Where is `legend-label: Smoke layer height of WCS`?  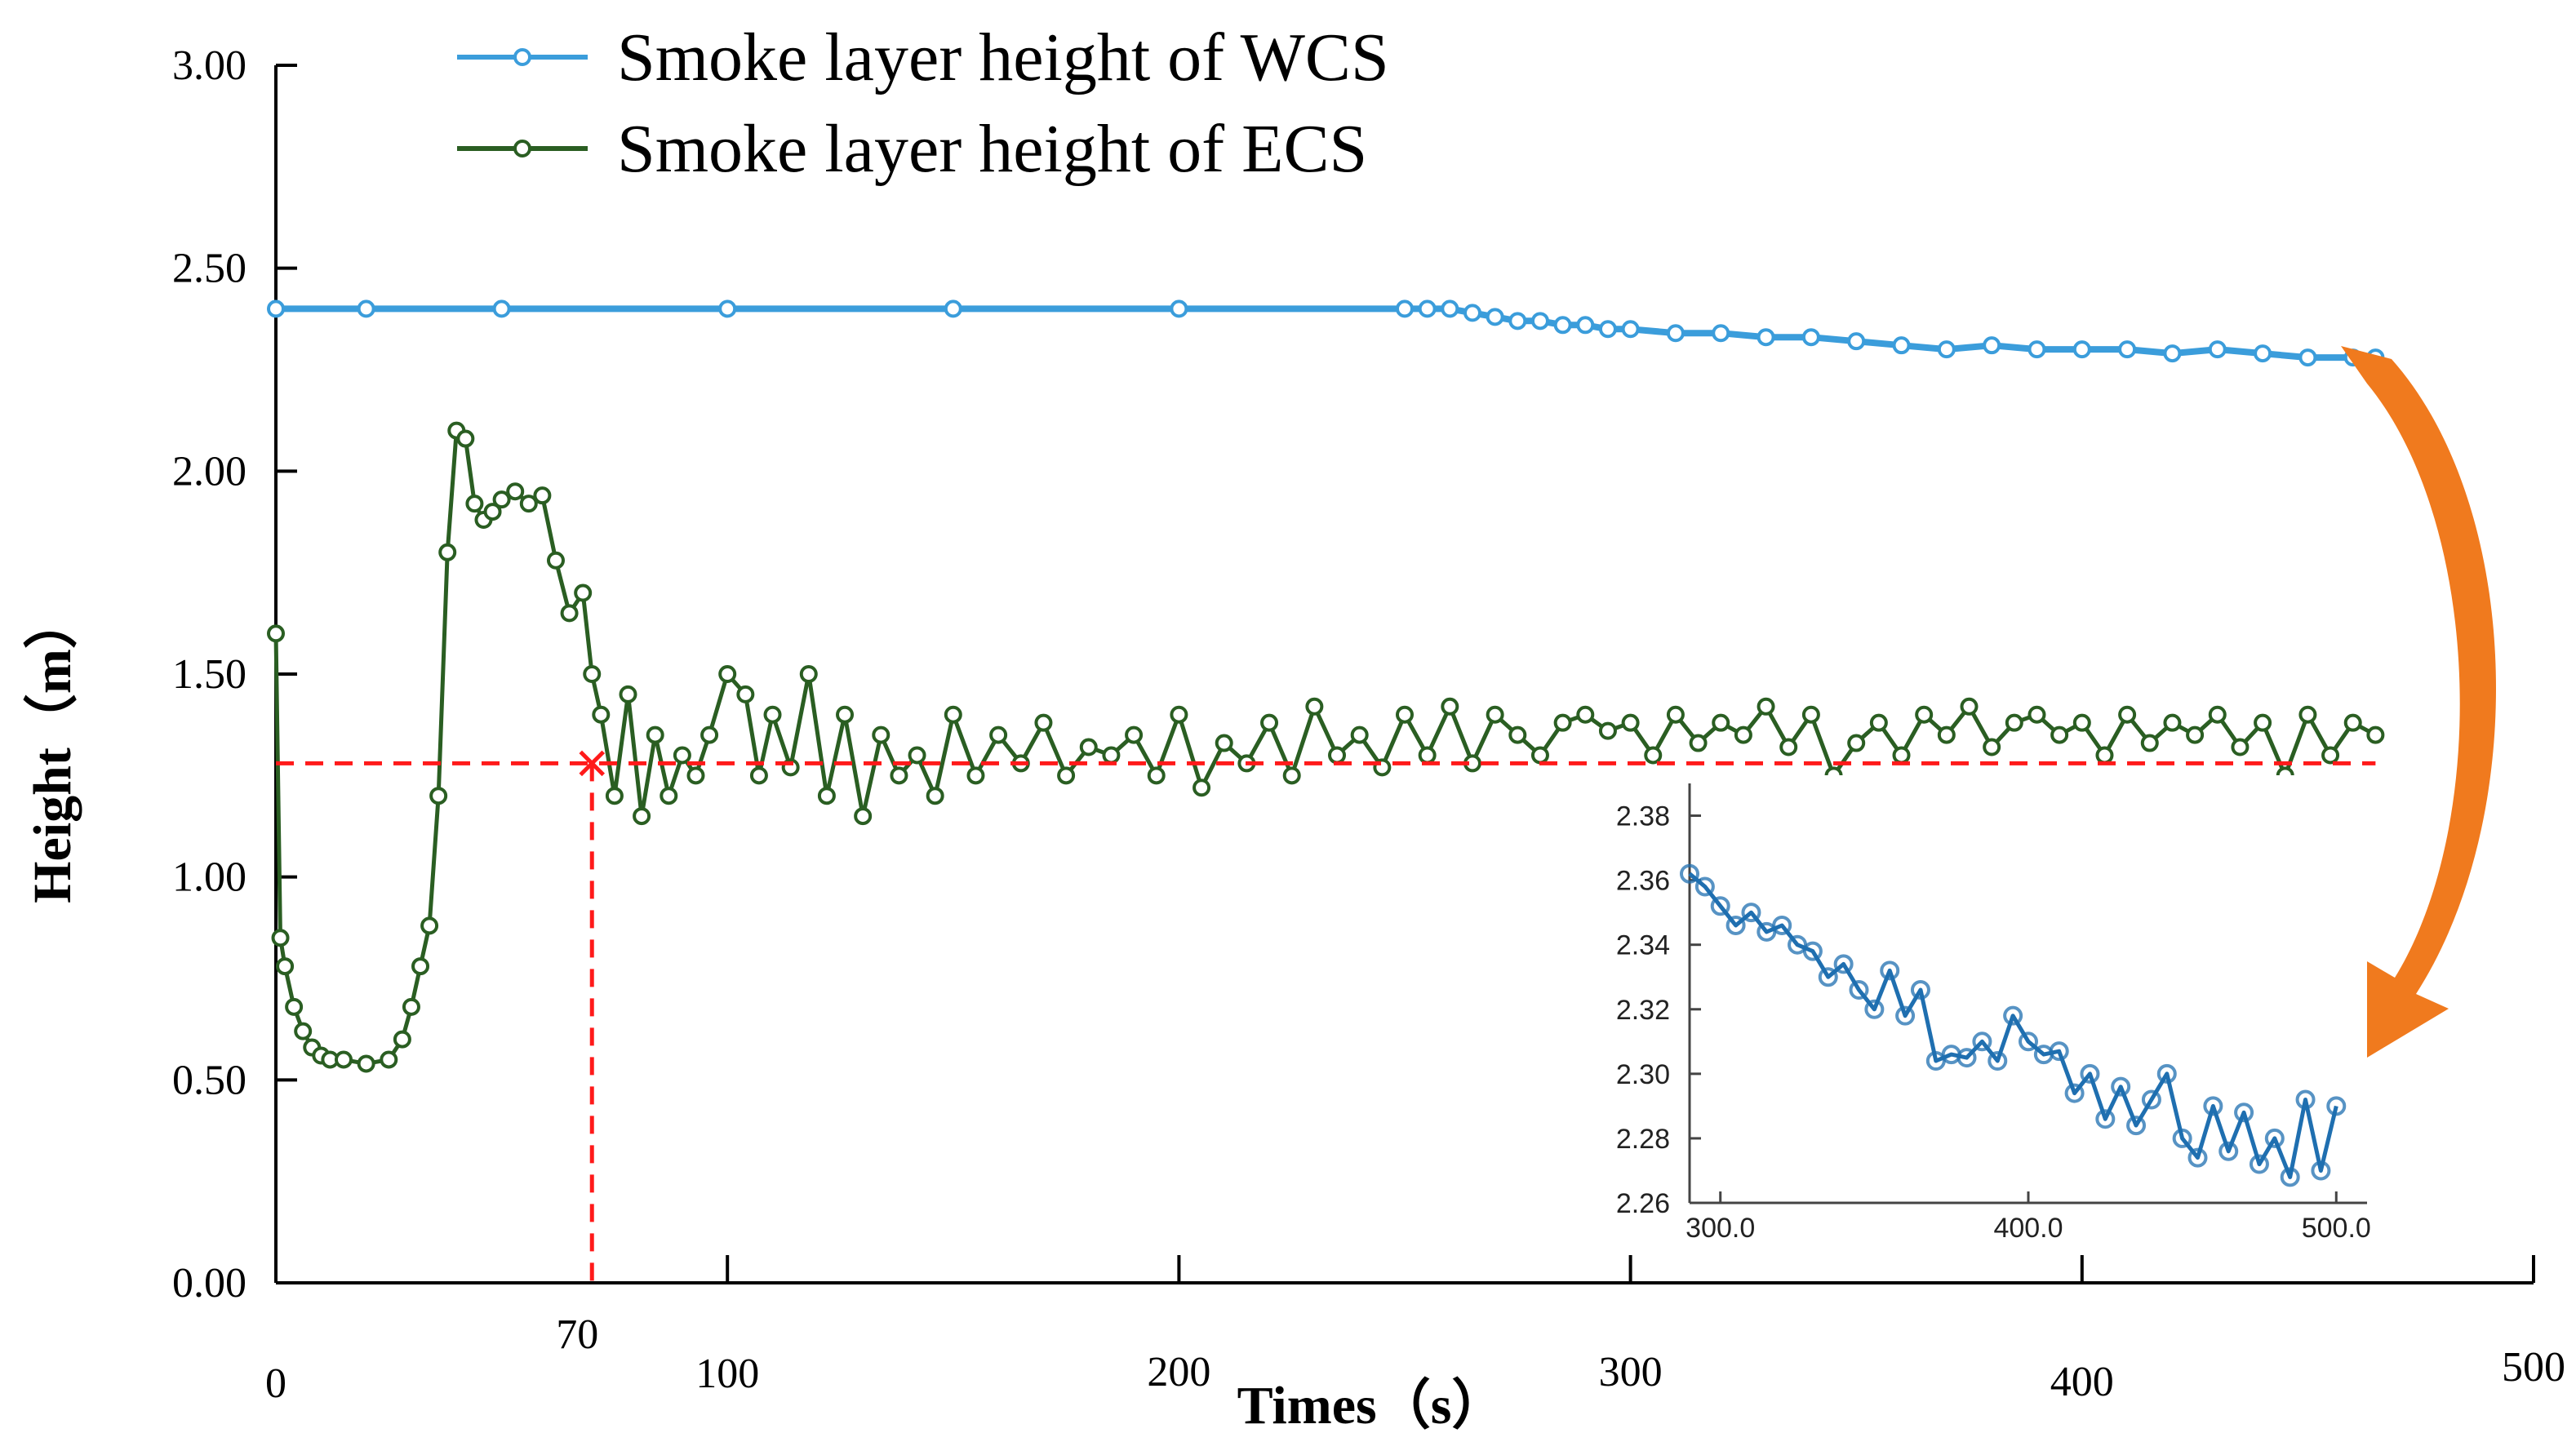
legend-label: Smoke layer height of WCS is located at coordinates (1003, 57).